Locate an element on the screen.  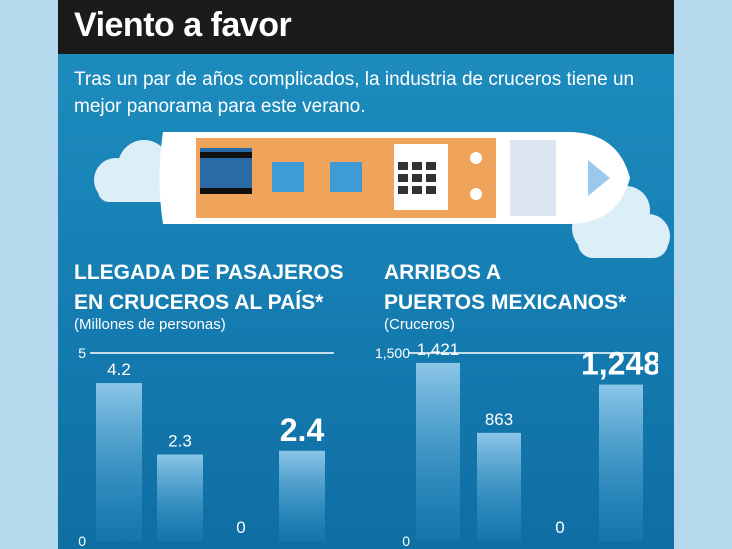
chart1-data-label: 2.3 is located at coordinates (180, 441).